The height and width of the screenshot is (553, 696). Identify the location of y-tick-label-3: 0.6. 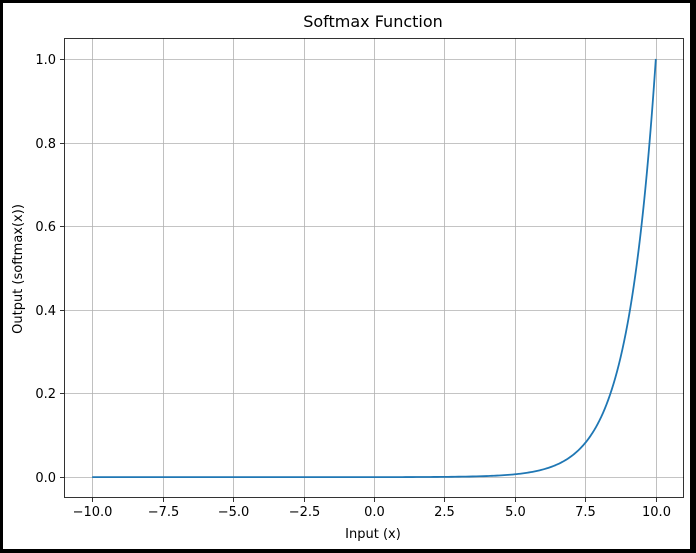
(45, 227).